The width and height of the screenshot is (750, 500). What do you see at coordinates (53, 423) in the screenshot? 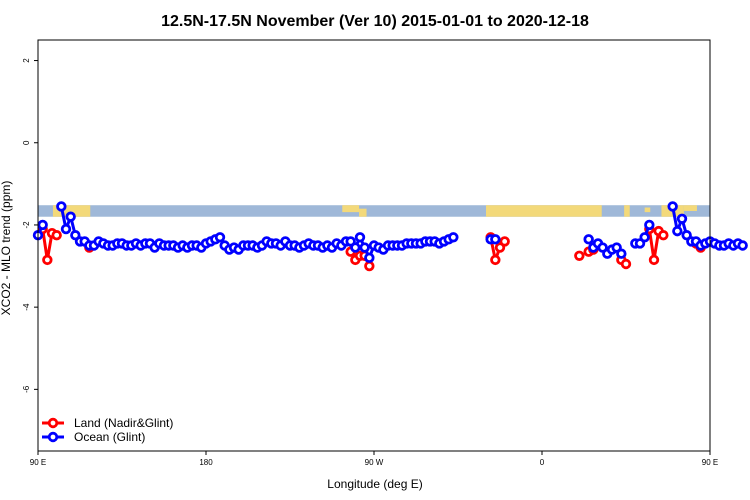
I see `legend-land-marker` at bounding box center [53, 423].